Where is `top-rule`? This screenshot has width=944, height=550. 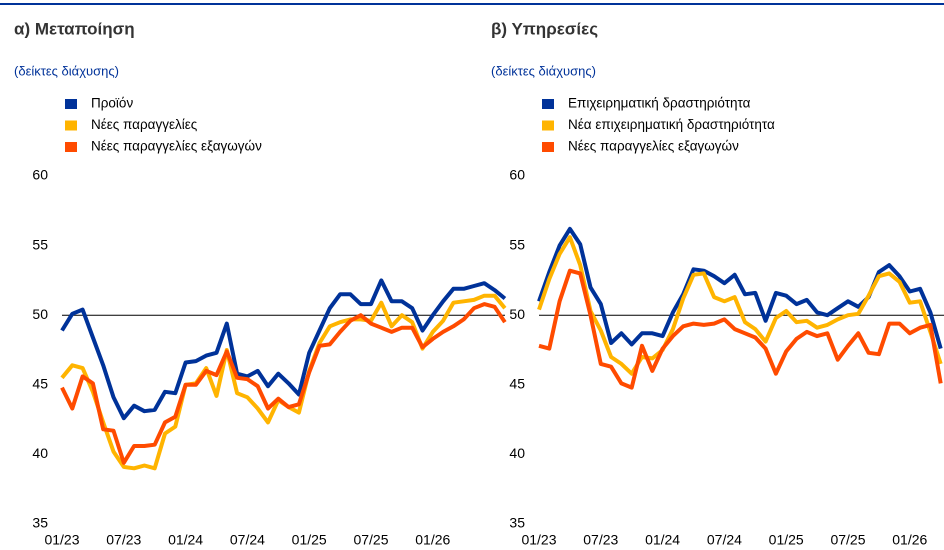 top-rule is located at coordinates (472, 4).